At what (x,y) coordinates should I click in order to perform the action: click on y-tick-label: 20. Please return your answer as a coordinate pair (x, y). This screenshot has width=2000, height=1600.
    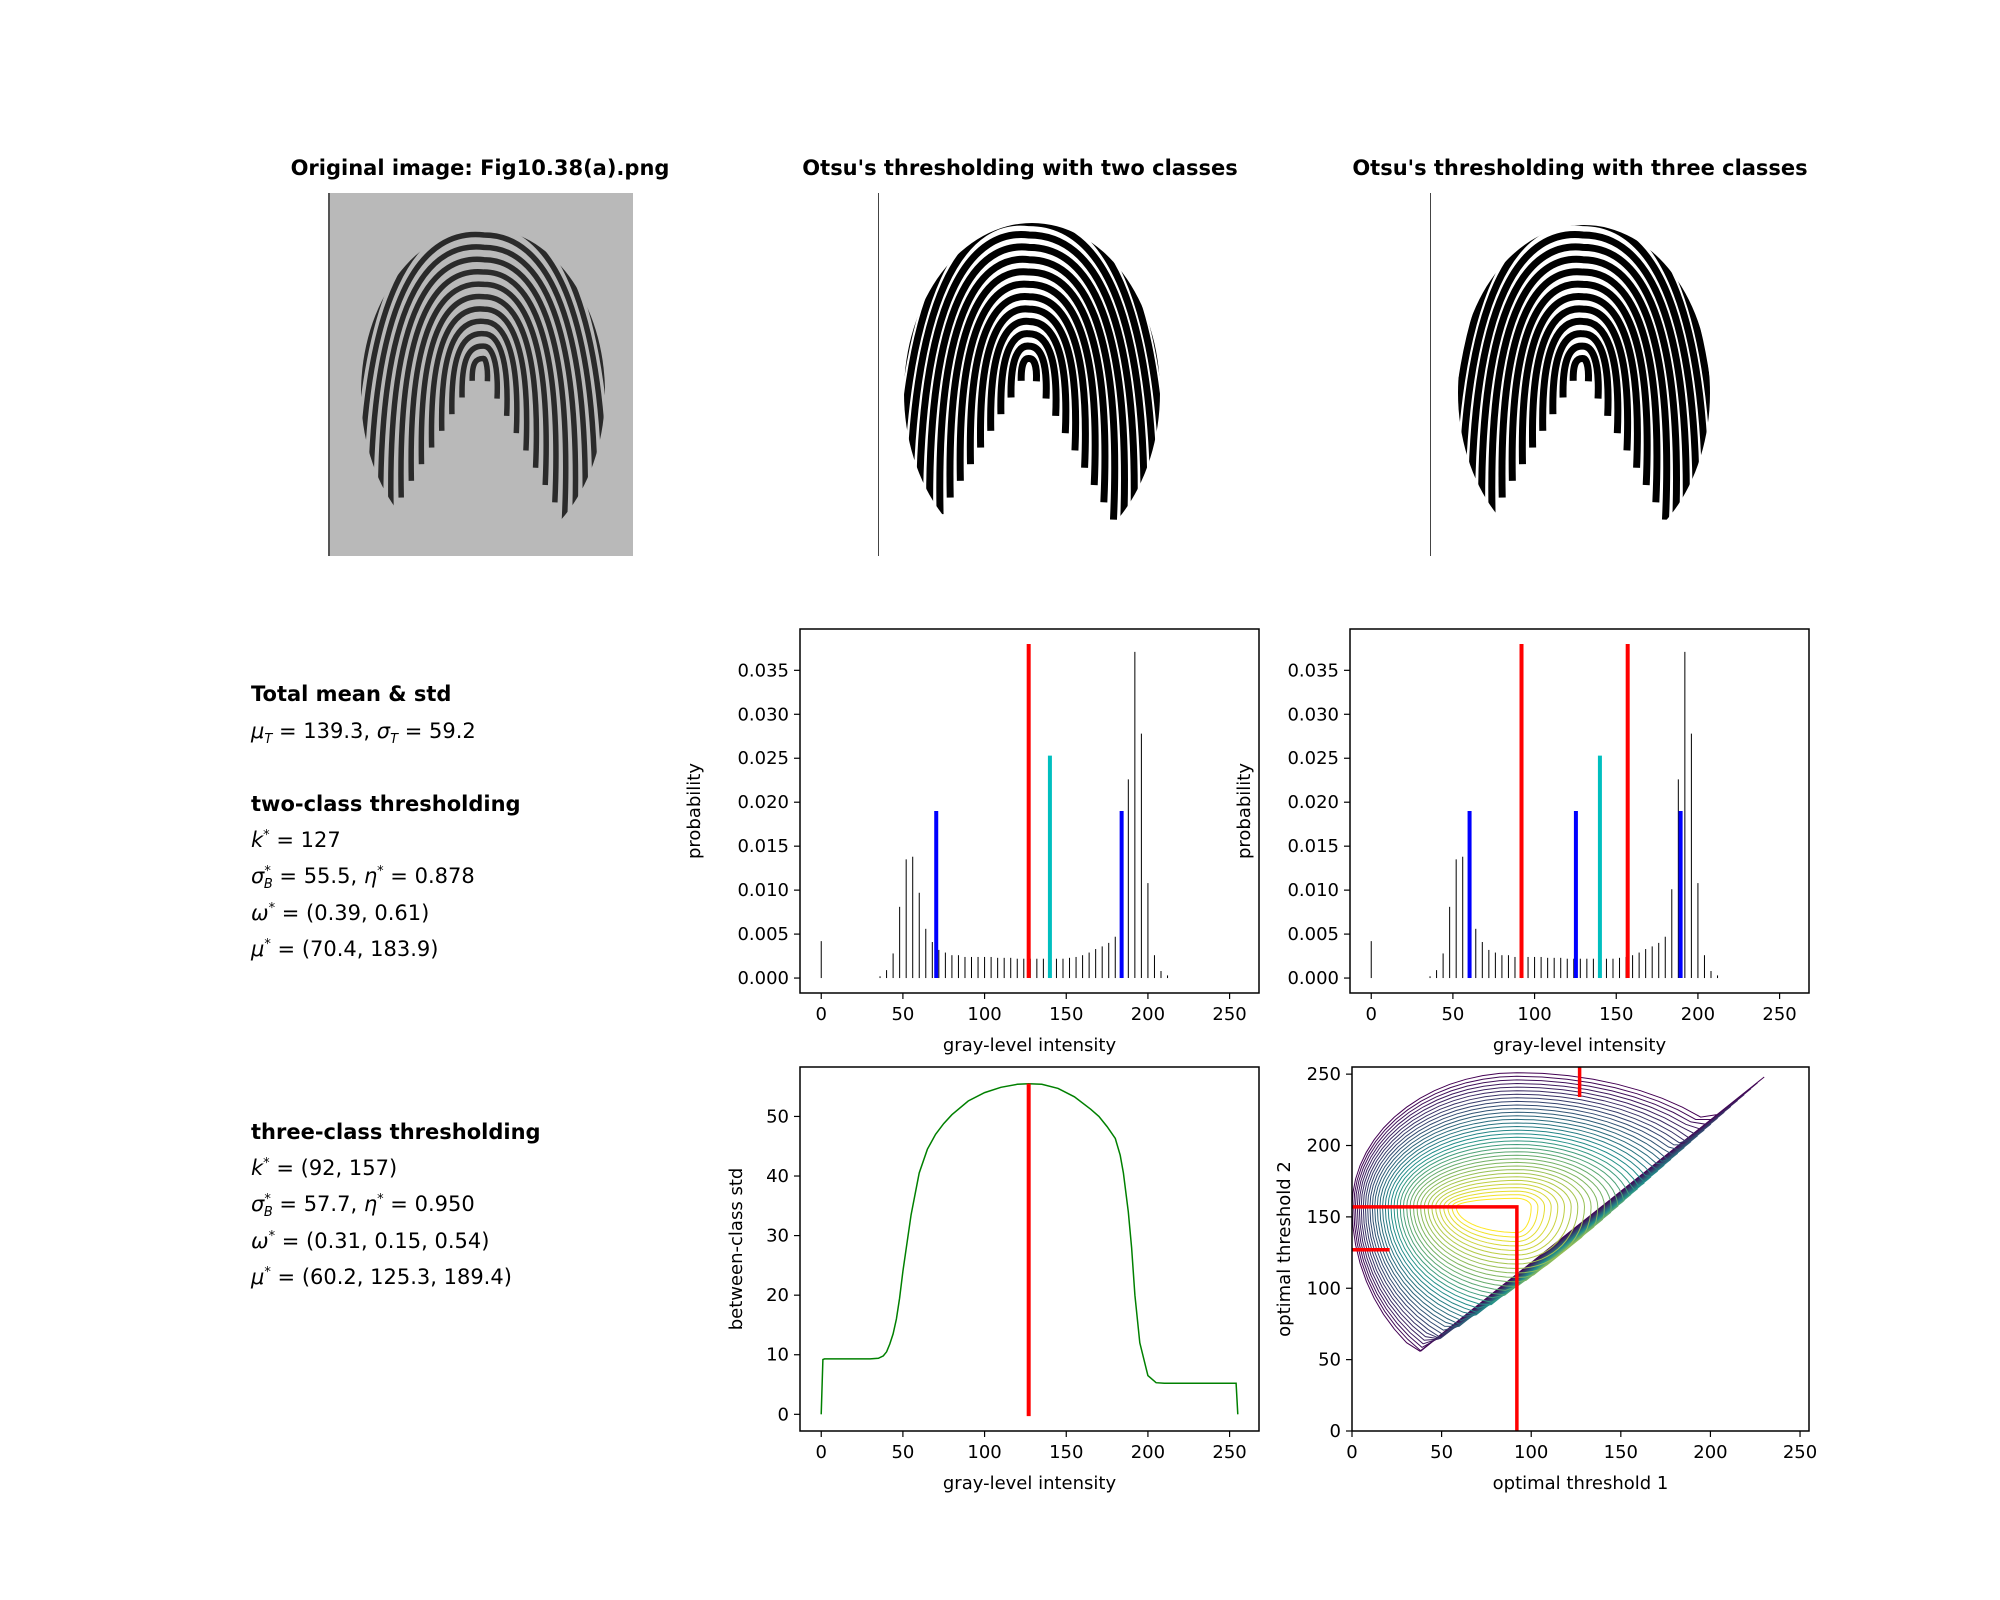
    Looking at the image, I should click on (777, 1295).